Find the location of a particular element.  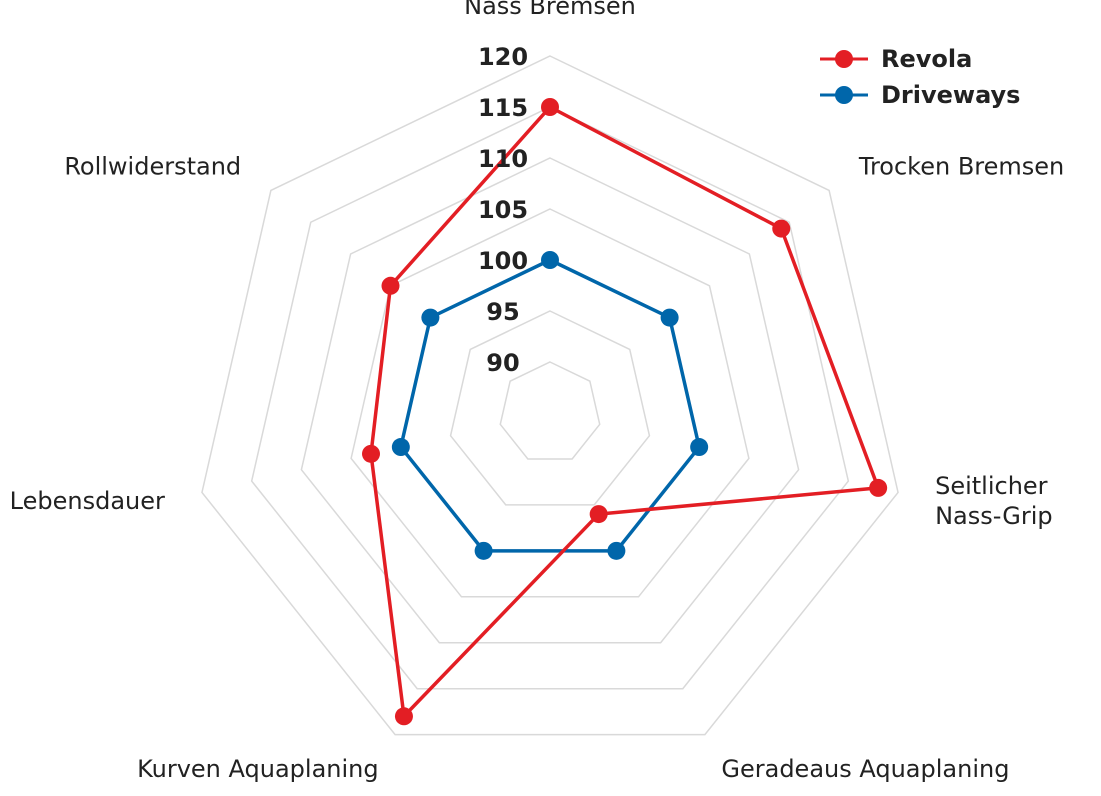

tick-label: 105 is located at coordinates (503, 210).